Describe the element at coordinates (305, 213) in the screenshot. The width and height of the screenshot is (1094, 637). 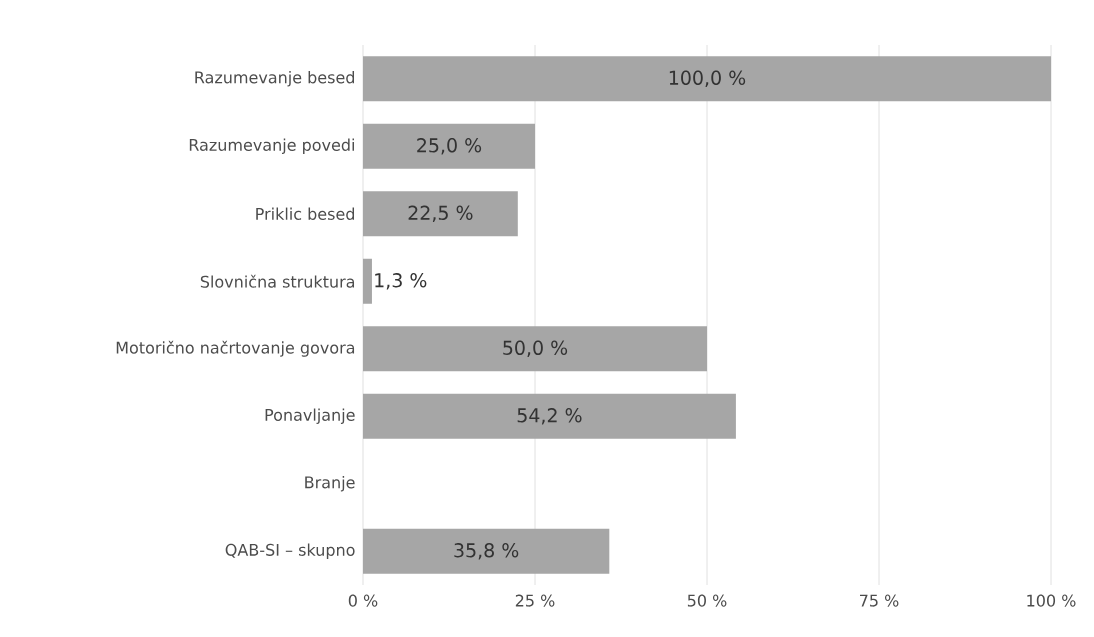
I see `y-tick-label: Priklic besed` at that location.